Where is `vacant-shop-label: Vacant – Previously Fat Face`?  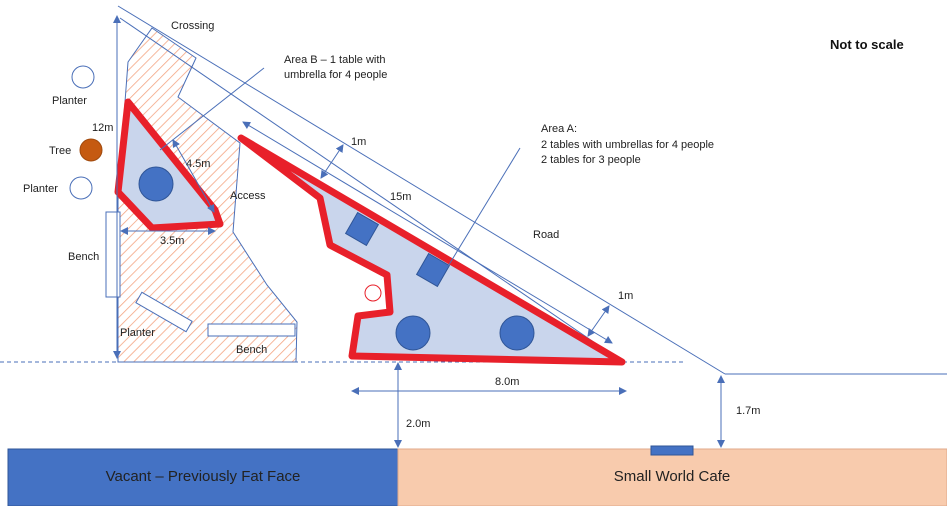
vacant-shop-label: Vacant – Previously Fat Face is located at coordinates (203, 476).